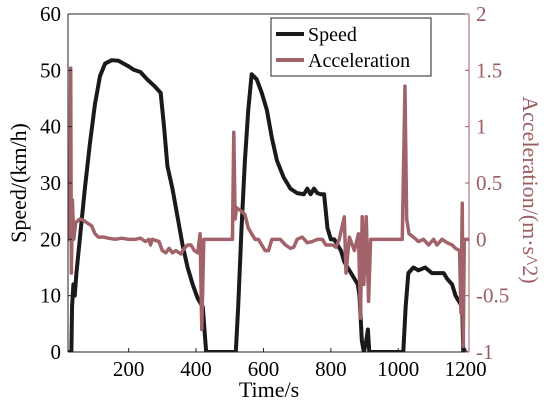 The image size is (550, 406). I want to click on x-tick-label: 1200, so click(466, 369).